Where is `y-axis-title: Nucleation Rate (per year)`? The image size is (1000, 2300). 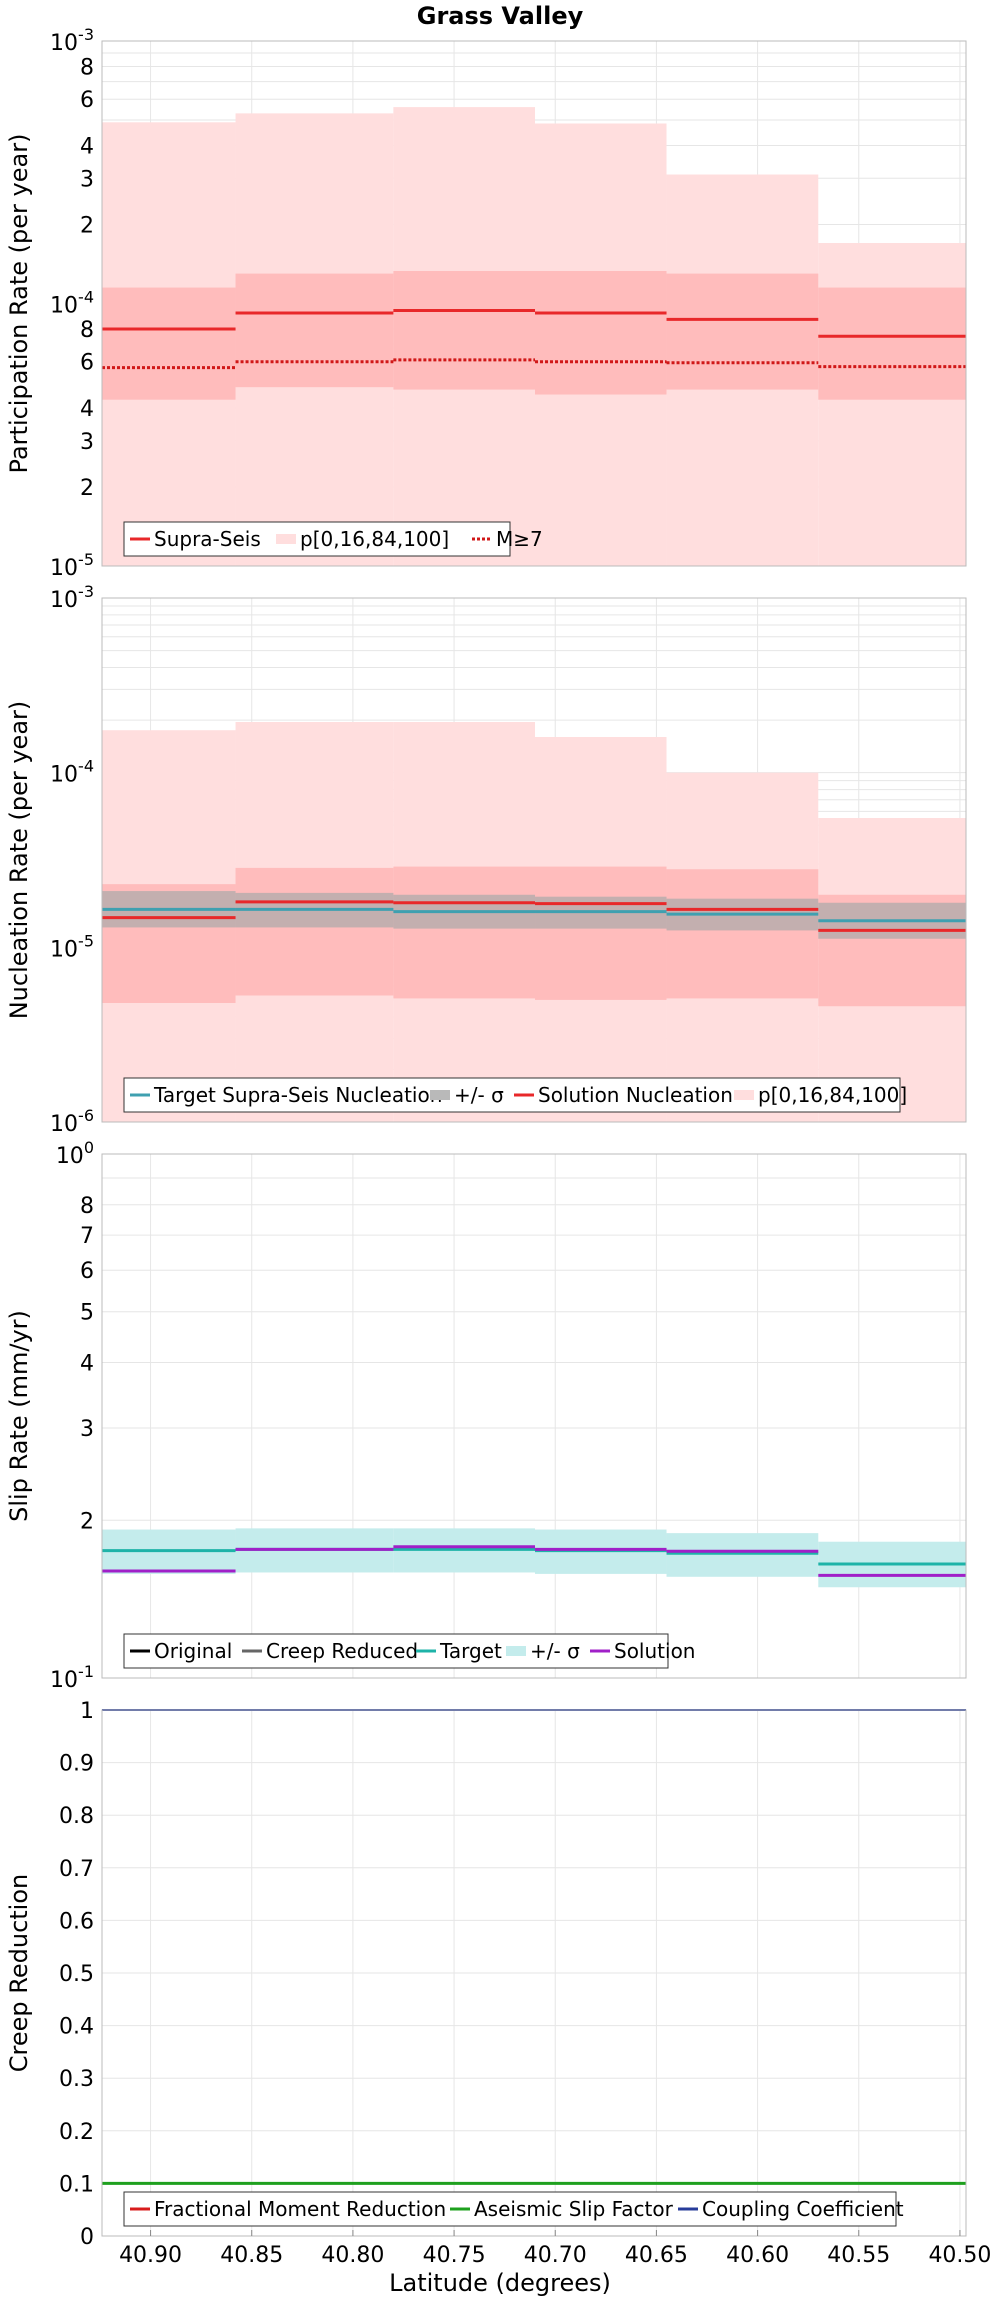
y-axis-title: Nucleation Rate (per year) is located at coordinates (19, 860).